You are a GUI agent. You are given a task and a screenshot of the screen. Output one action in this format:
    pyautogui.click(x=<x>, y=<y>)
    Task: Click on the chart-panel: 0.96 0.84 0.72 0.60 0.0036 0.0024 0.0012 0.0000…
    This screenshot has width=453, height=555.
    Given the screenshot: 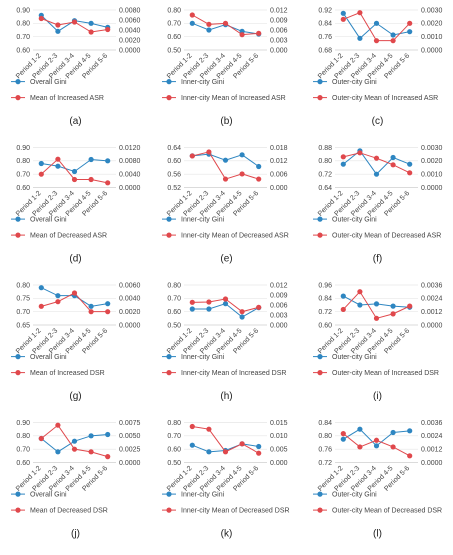 What is the action you would take?
    pyautogui.click(x=378, y=342)
    